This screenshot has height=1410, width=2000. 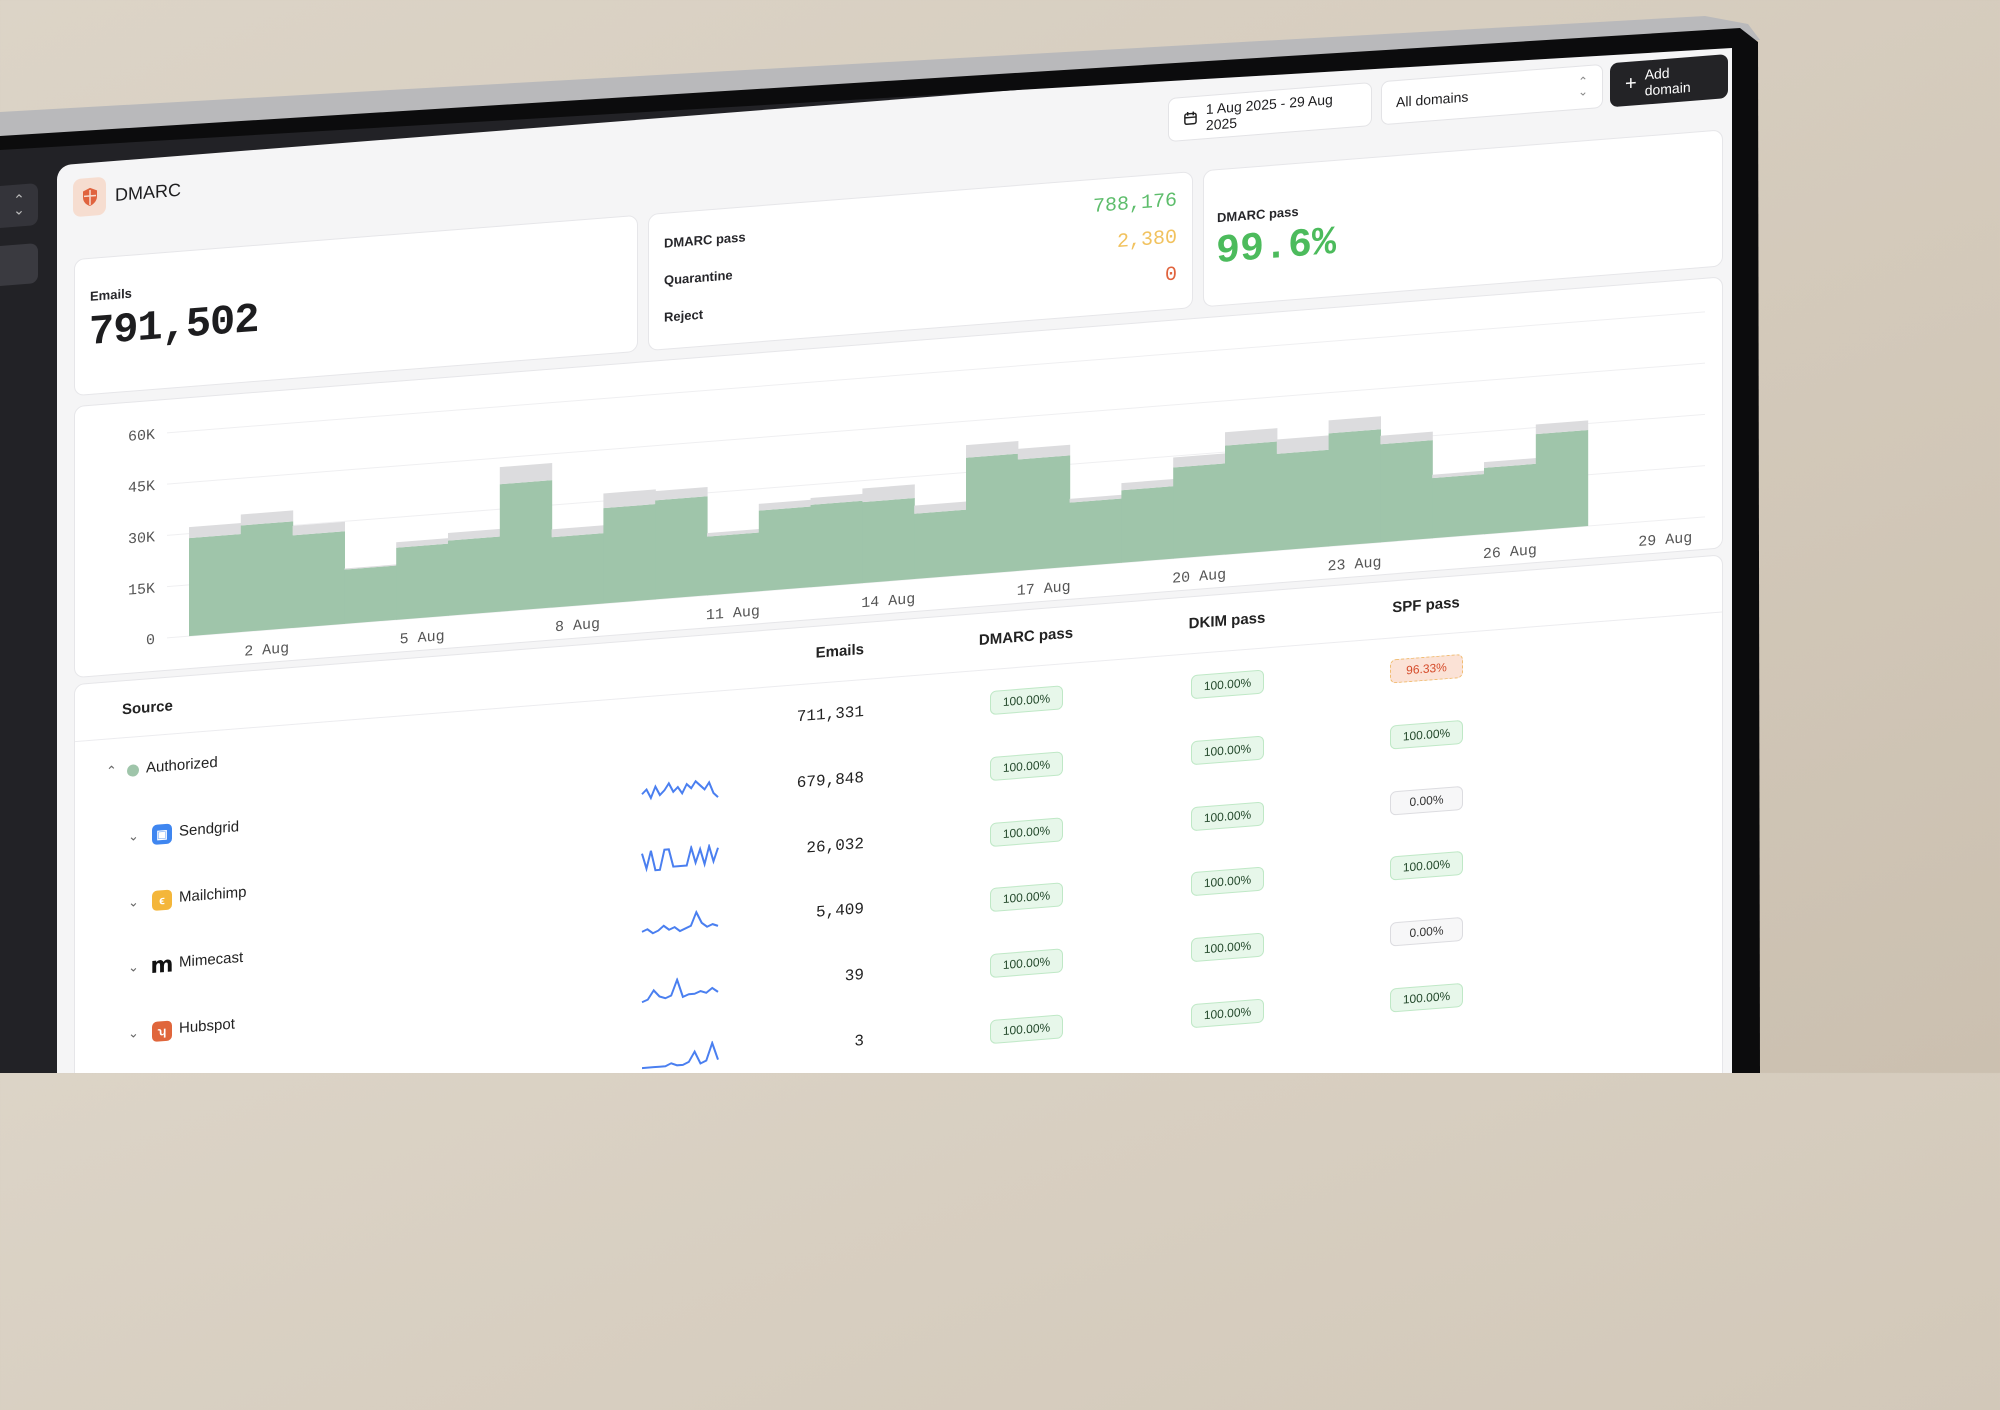 What do you see at coordinates (162, 1031) in the screenshot?
I see `hubspot-logo-icon: ʮ` at bounding box center [162, 1031].